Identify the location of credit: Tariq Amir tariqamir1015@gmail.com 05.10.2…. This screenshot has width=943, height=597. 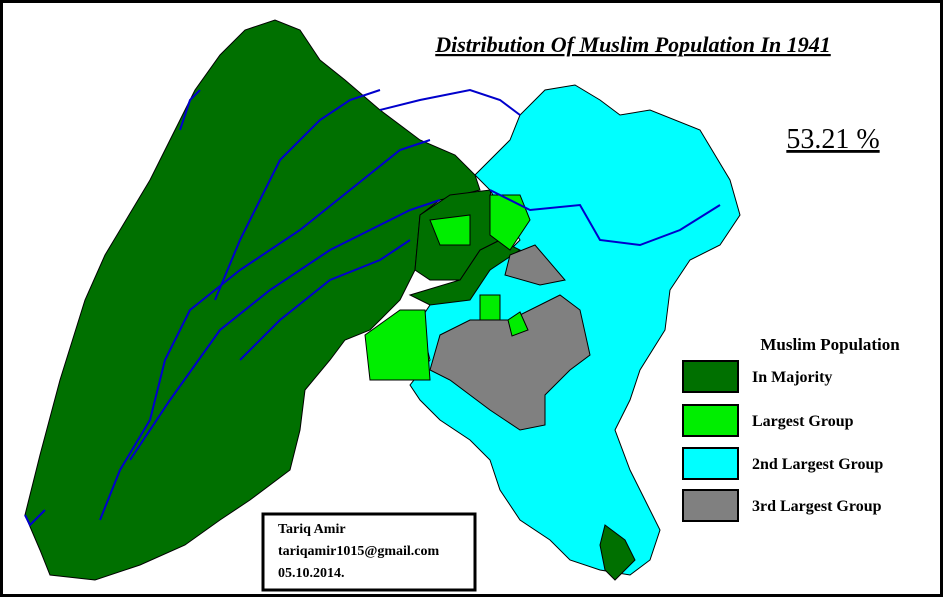
(358, 551).